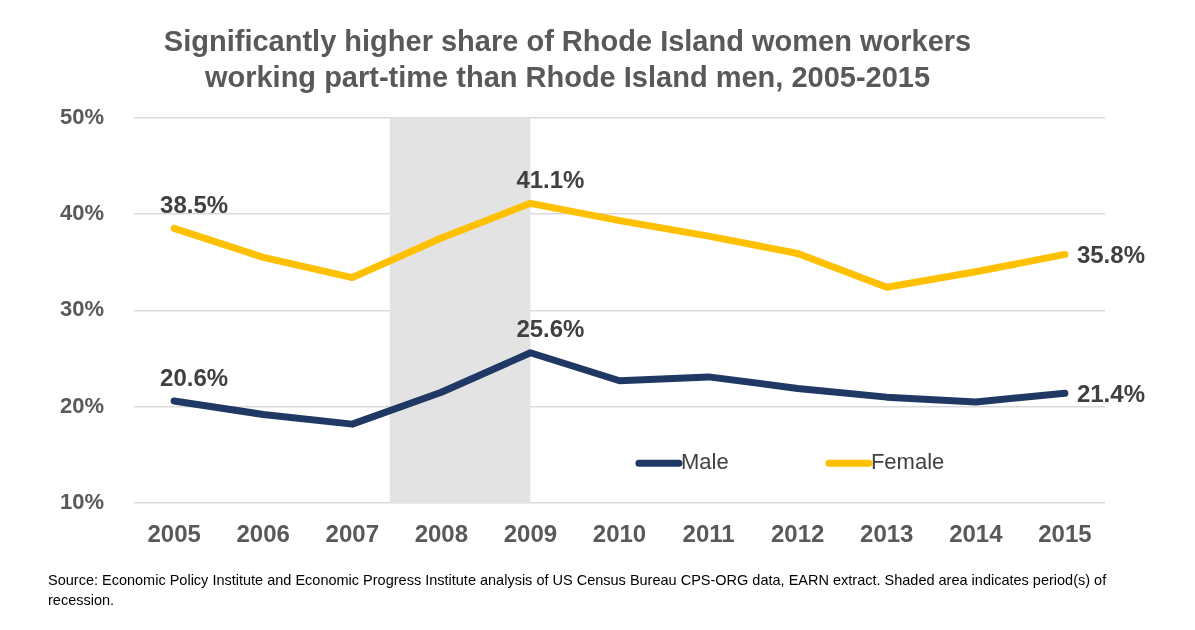 Image resolution: width=1195 pixels, height=630 pixels. What do you see at coordinates (976, 534) in the screenshot?
I see `x-tick-label: 2014` at bounding box center [976, 534].